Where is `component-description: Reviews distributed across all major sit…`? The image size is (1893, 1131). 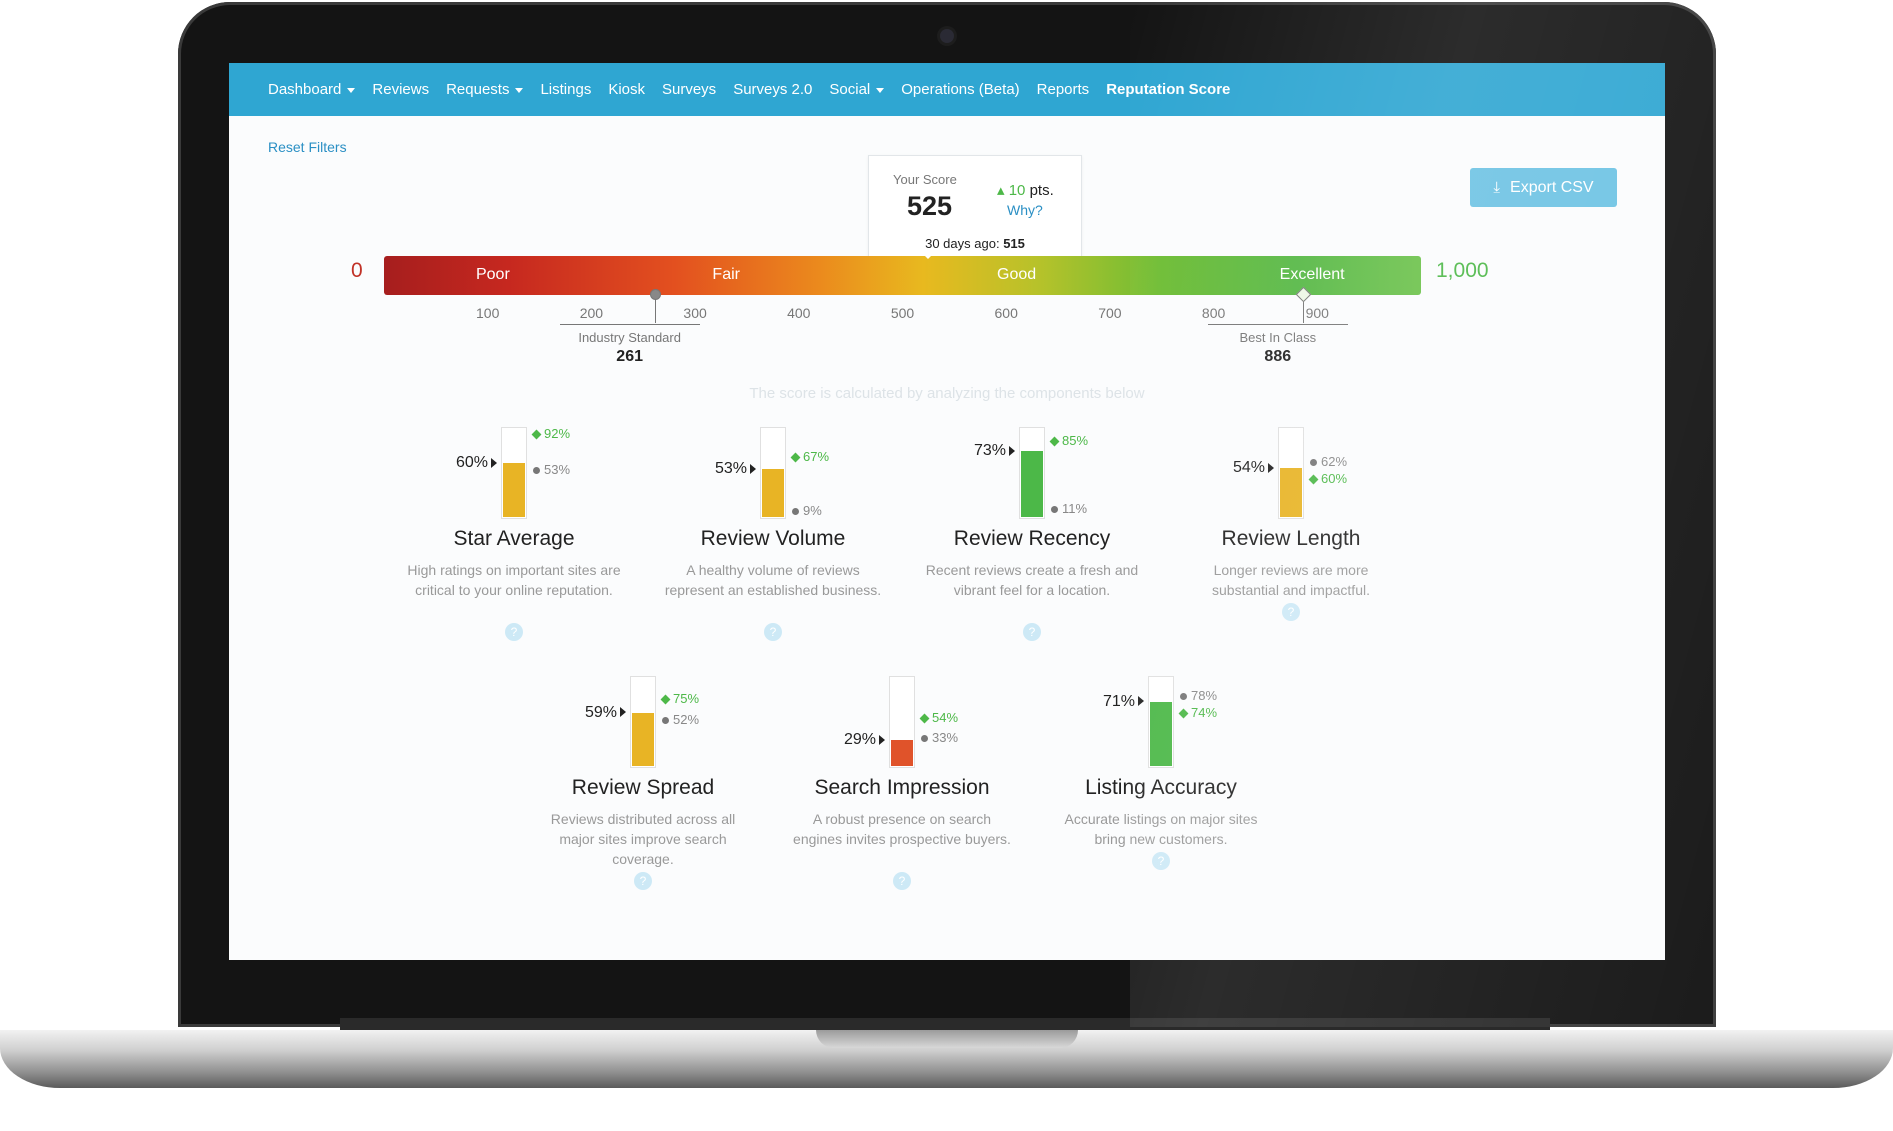 component-description: Reviews distributed across all major sit… is located at coordinates (643, 839).